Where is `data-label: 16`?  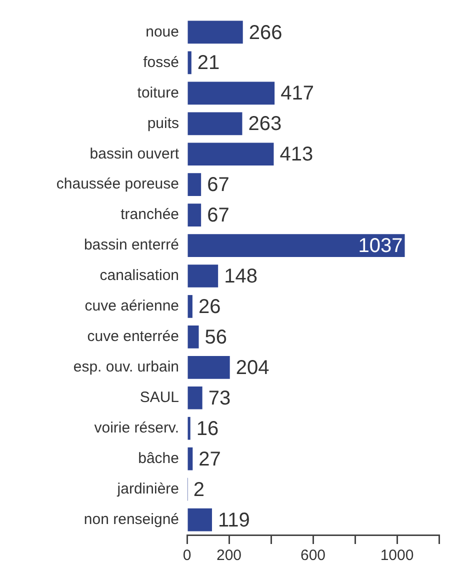 data-label: 16 is located at coordinates (207, 429).